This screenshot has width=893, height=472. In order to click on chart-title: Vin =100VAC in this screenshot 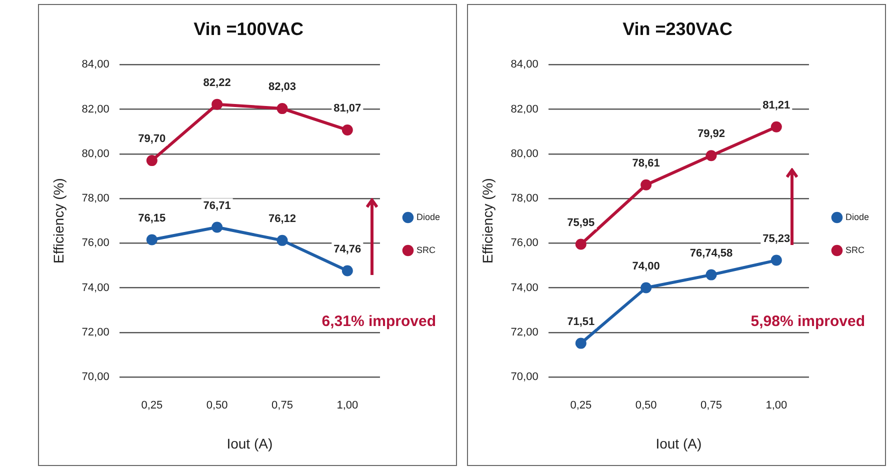, I will do `click(249, 28)`.